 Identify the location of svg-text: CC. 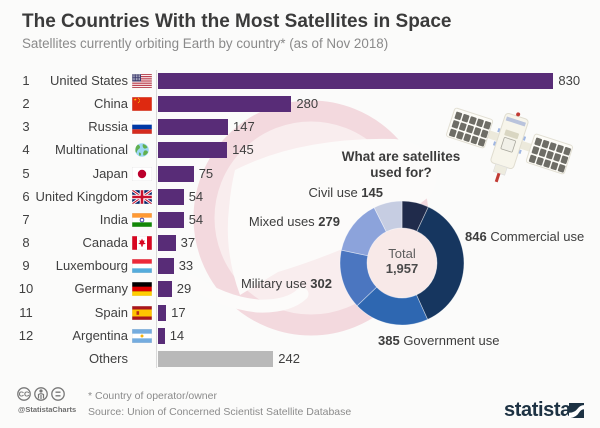
(24, 394).